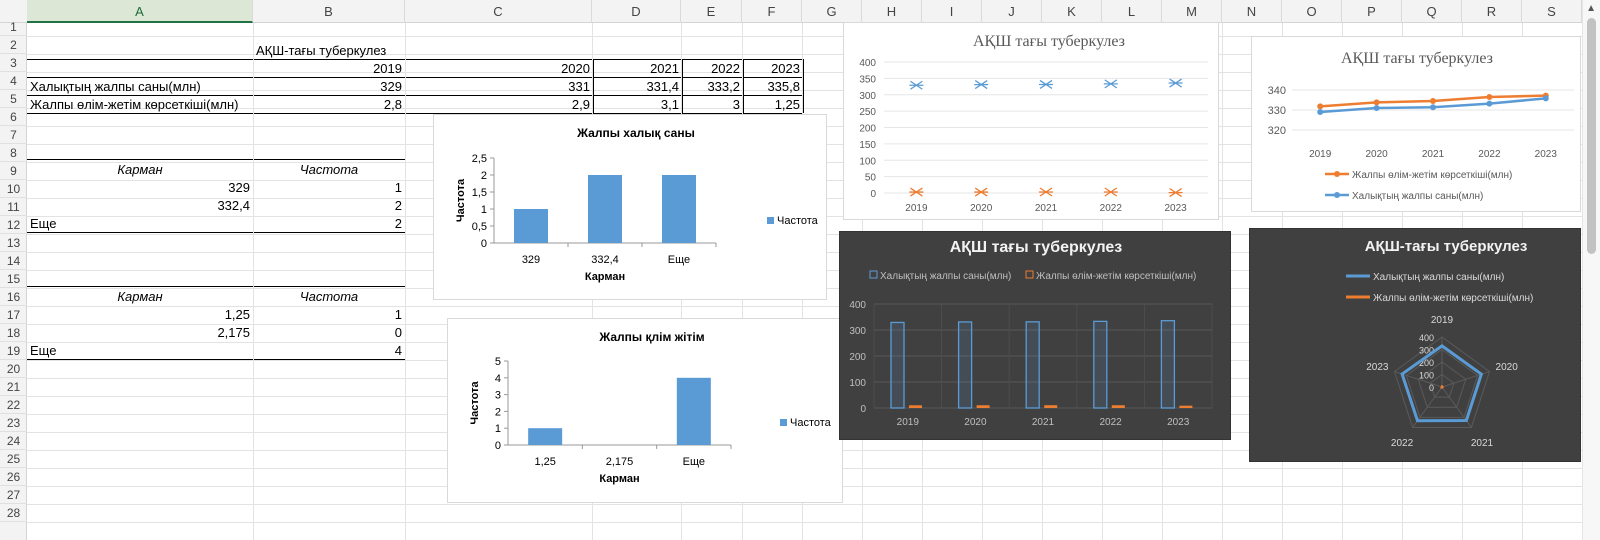  Describe the element at coordinates (13, 63) in the screenshot. I see `row-header-3: 3` at that location.